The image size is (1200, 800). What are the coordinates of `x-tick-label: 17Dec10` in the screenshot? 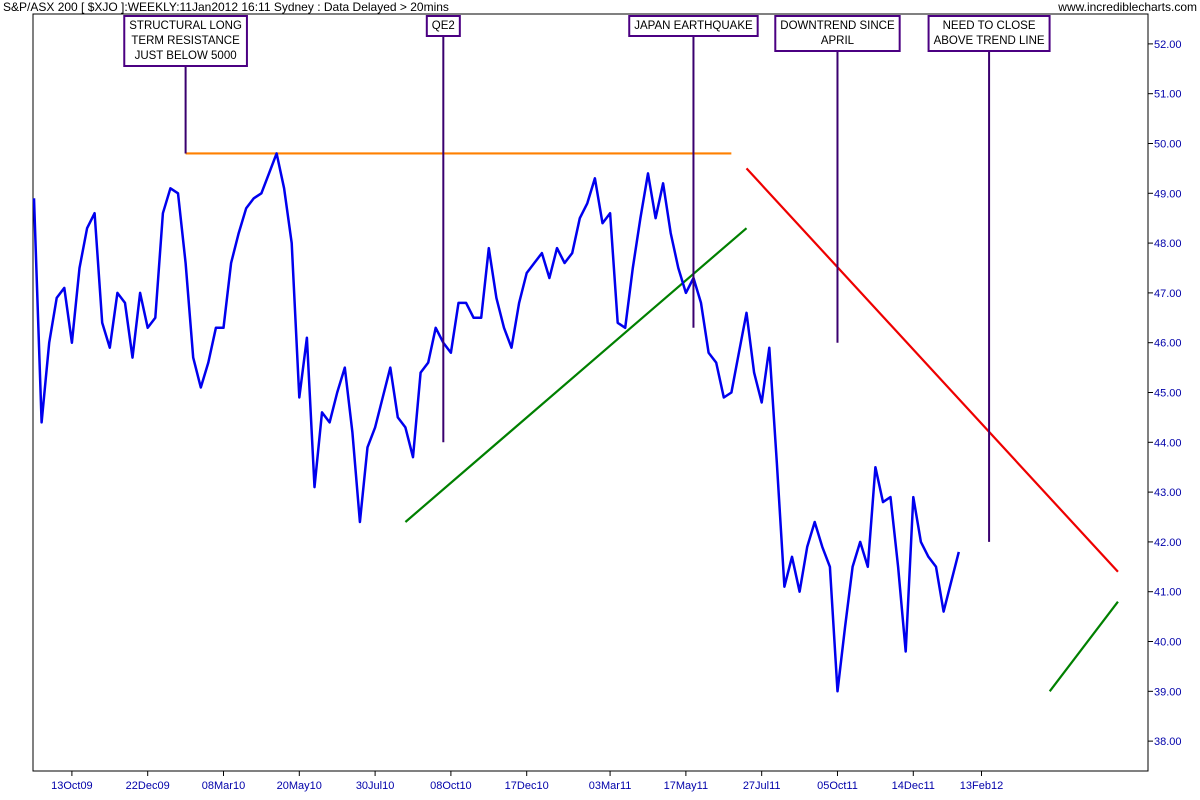 It's located at (527, 786).